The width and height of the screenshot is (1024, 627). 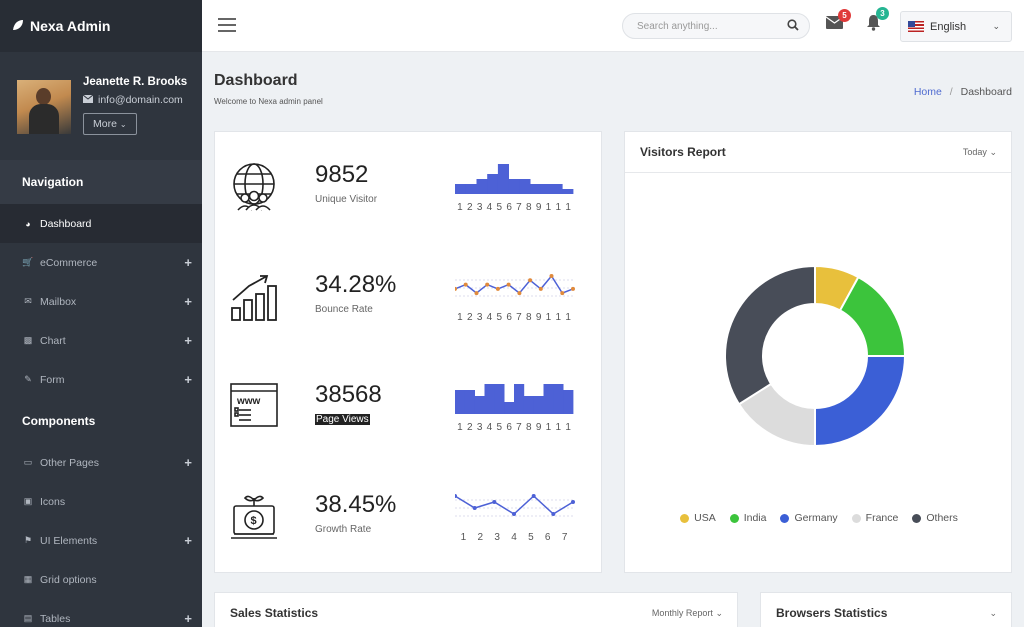 I want to click on notification-button: 3, so click(x=877, y=21).